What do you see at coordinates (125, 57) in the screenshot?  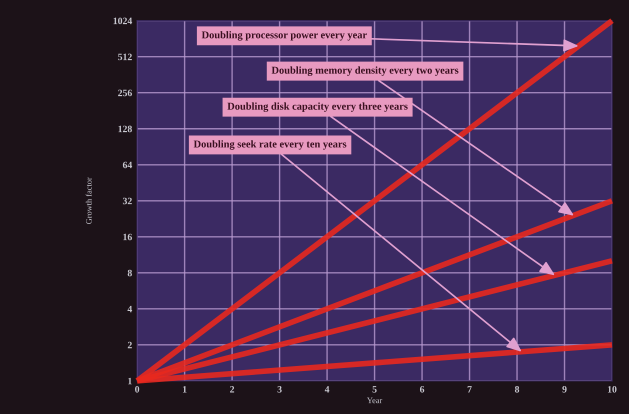 I see `y-tick-label: 512` at bounding box center [125, 57].